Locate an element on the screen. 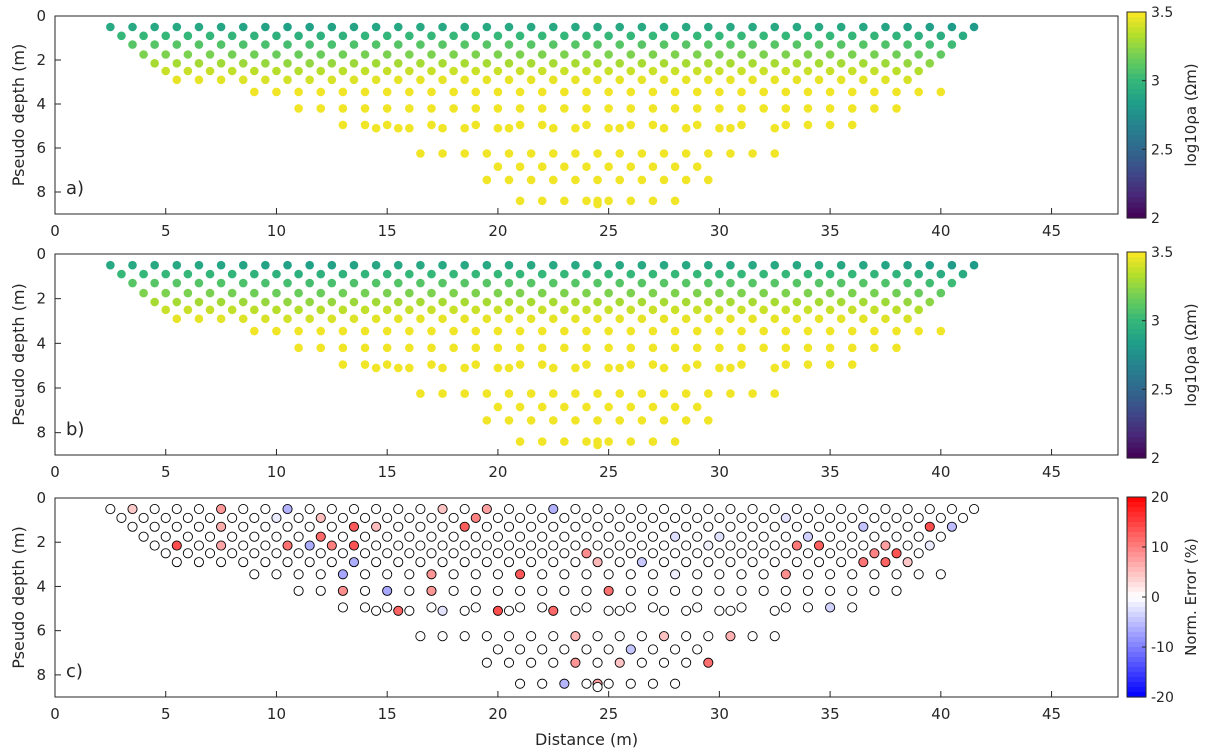 This screenshot has width=1211, height=752. y-tick-label: 6 is located at coordinates (41, 388).